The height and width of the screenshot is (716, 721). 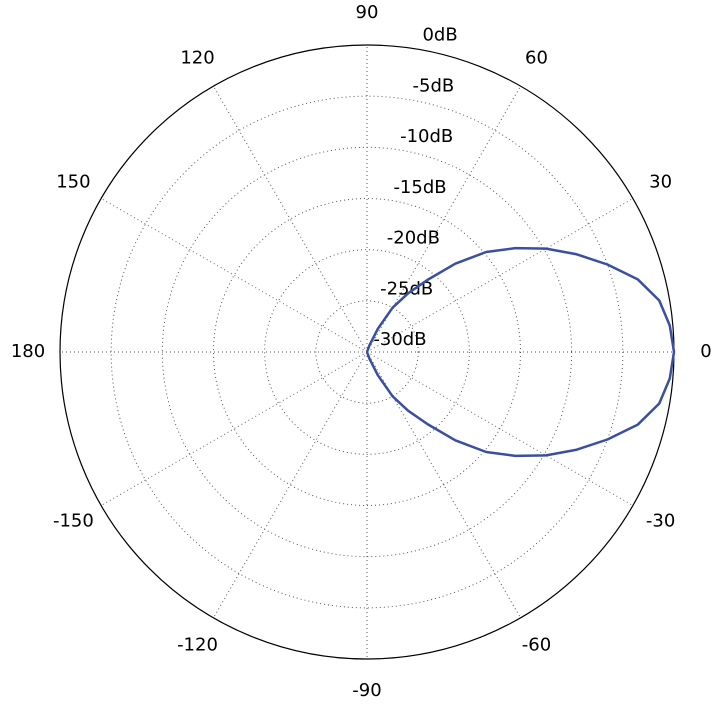 What do you see at coordinates (367, 12) in the screenshot?
I see `theta-tick-label: 90` at bounding box center [367, 12].